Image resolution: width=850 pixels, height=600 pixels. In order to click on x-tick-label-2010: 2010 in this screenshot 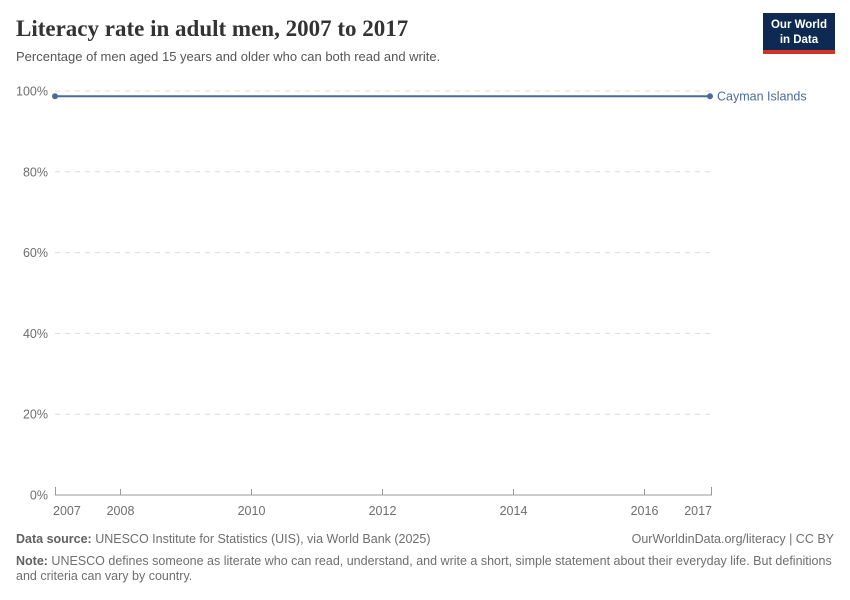, I will do `click(252, 511)`.